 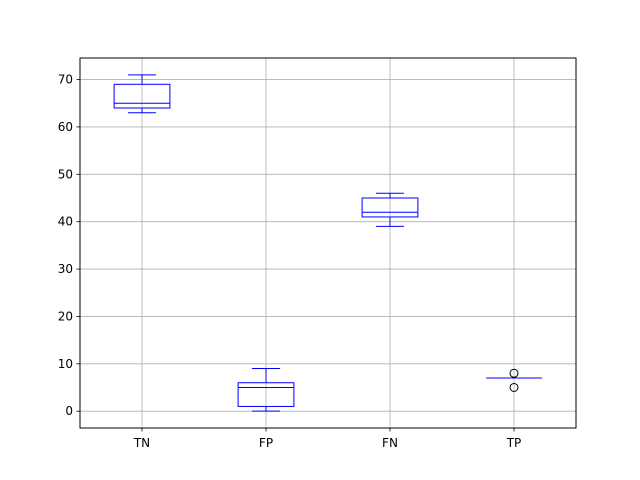 What do you see at coordinates (65, 316) in the screenshot?
I see `y-tick-label: 20` at bounding box center [65, 316].